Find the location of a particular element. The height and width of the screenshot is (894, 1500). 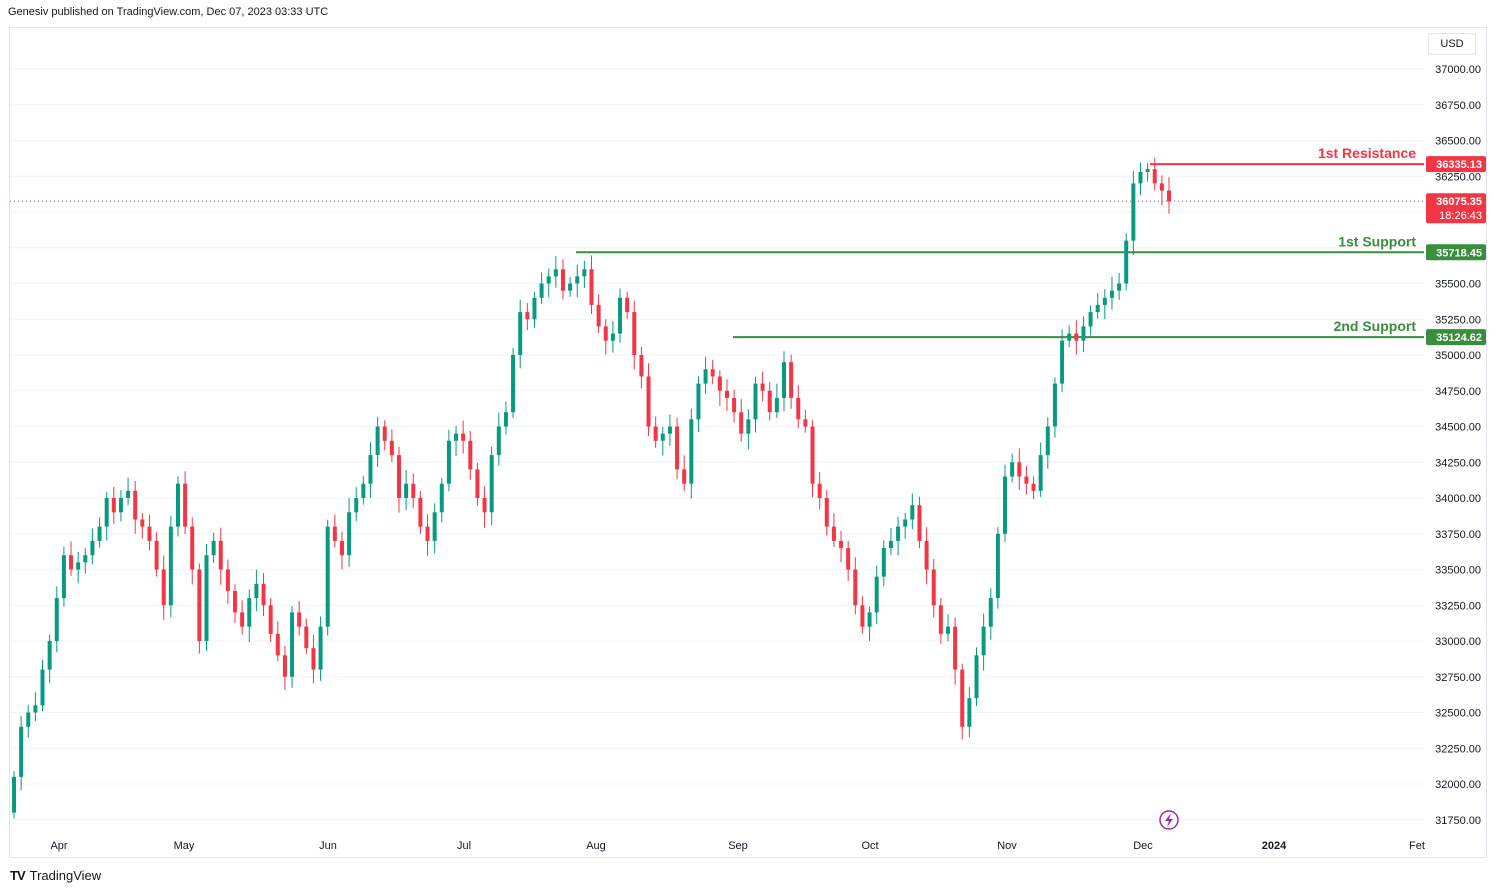

last-price-tag is located at coordinates (1456, 208).